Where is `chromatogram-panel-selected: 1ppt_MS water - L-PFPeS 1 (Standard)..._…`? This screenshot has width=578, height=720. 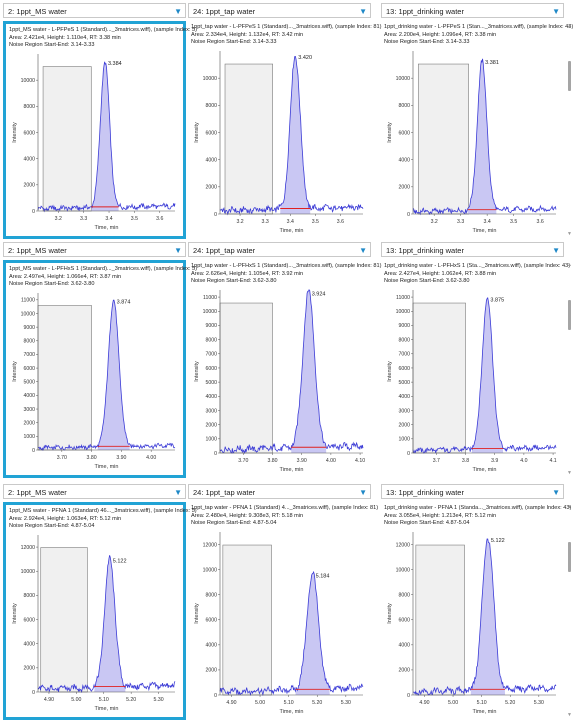 chromatogram-panel-selected: 1ppt_MS water - L-PFPeS 1 (Standard)..._… is located at coordinates (100, 130).